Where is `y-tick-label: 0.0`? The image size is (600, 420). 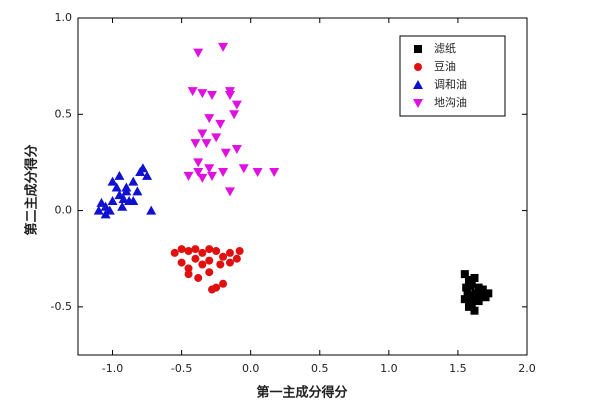 y-tick-label: 0.0 is located at coordinates (64, 210).